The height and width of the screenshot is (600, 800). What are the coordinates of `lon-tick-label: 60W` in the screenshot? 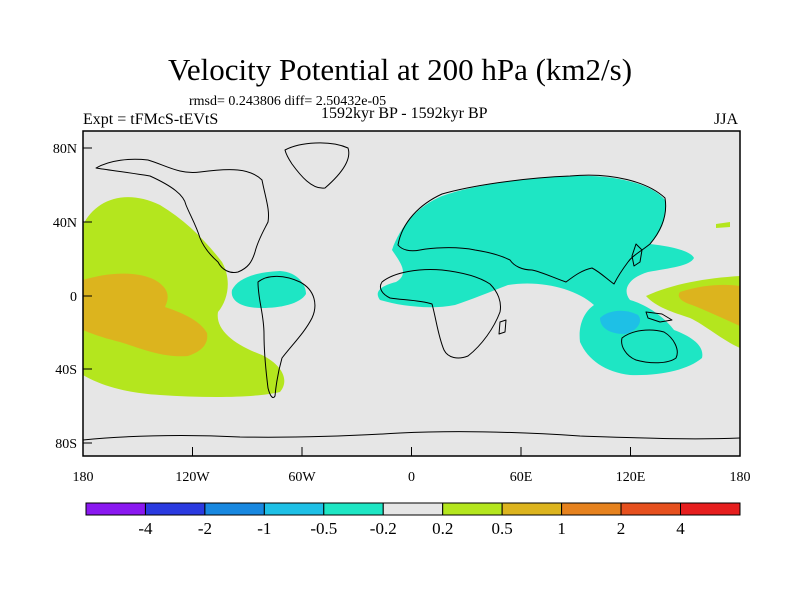 It's located at (302, 477).